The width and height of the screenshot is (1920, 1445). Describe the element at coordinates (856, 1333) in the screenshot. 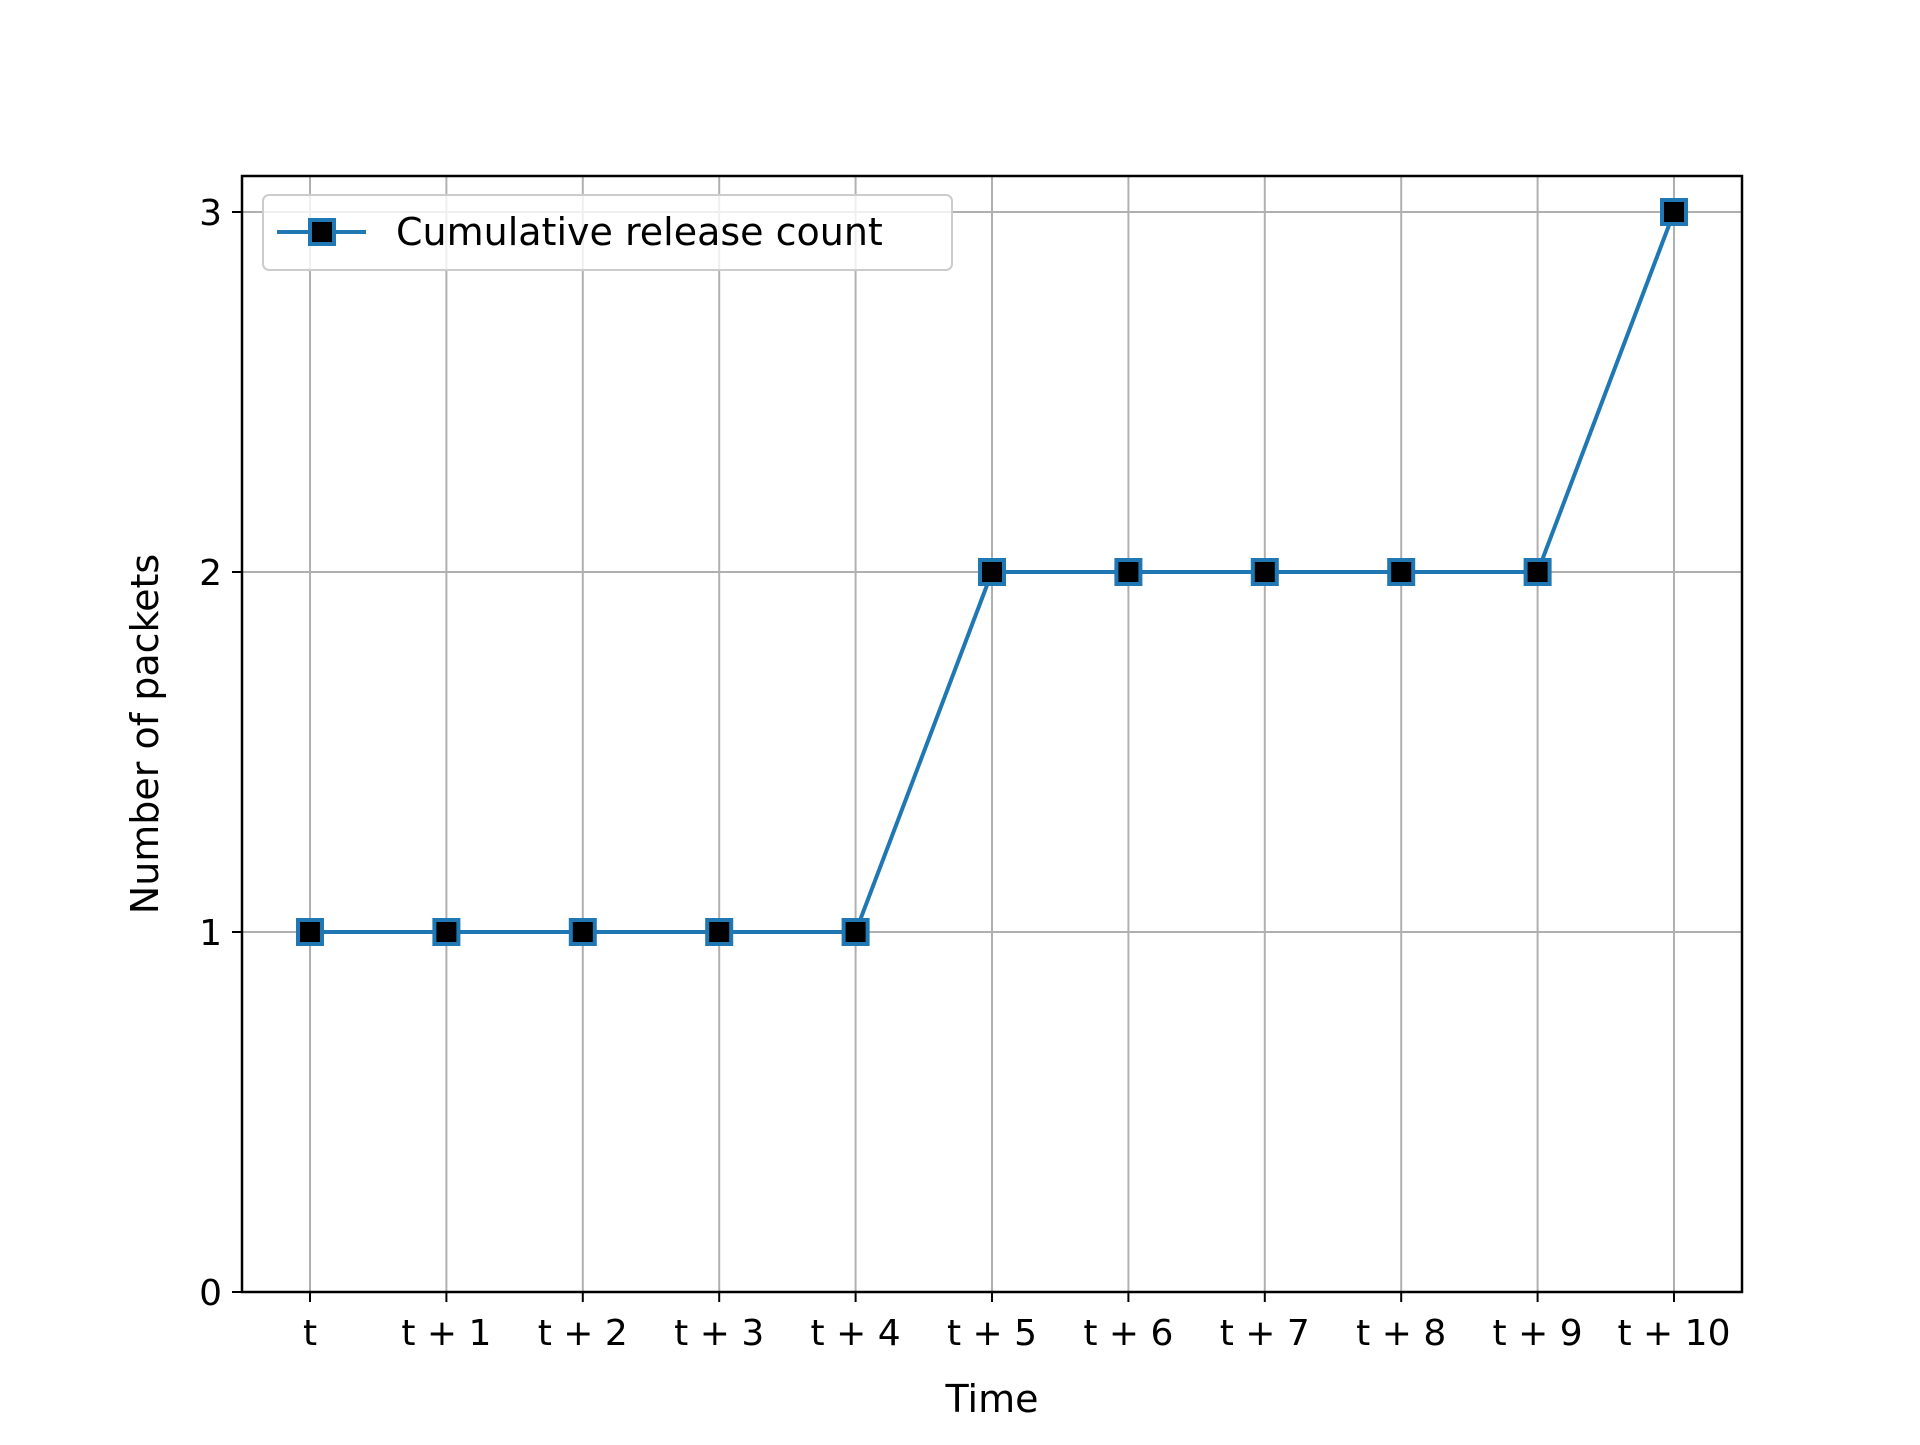

I see `x-tick-label: t + 4` at that location.